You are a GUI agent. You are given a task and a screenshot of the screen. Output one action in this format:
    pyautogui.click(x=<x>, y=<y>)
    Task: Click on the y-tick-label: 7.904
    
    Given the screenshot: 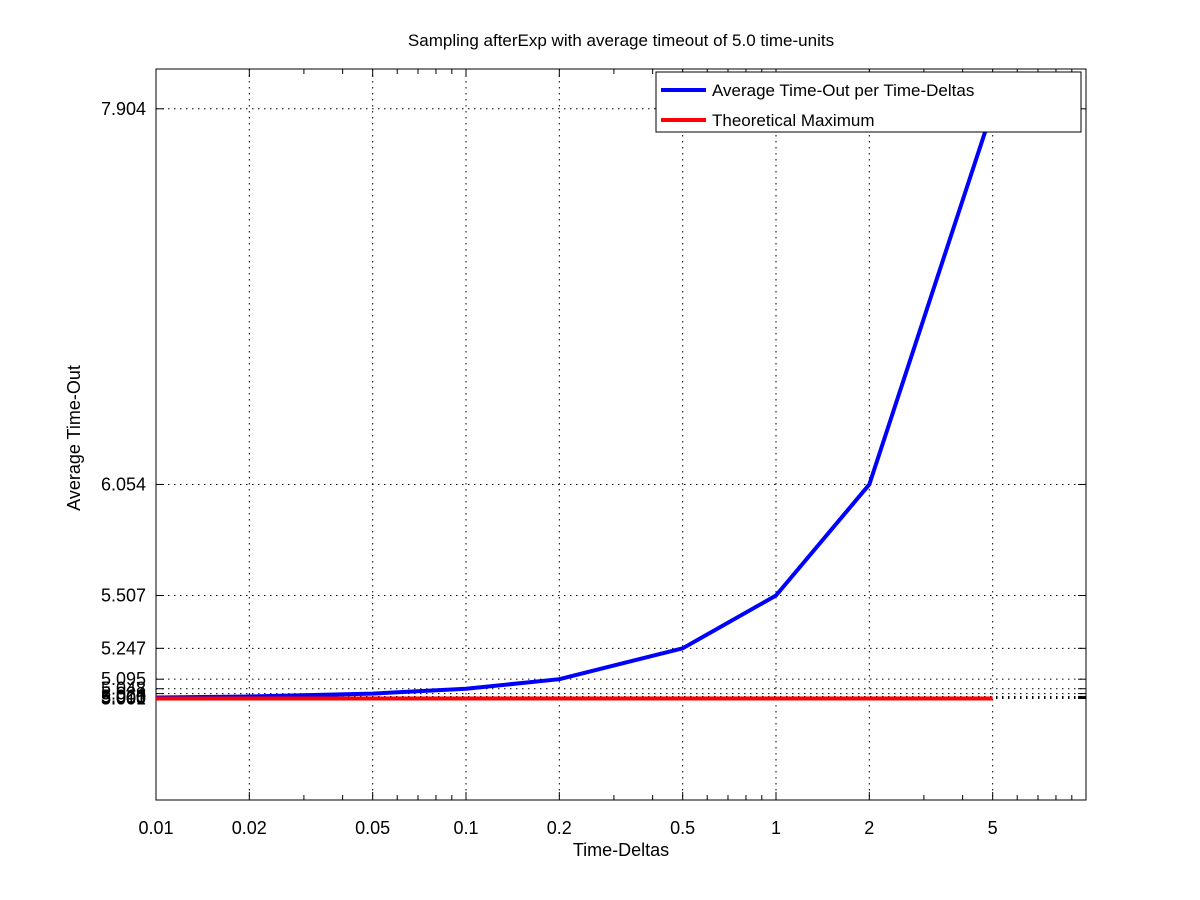 What is the action you would take?
    pyautogui.click(x=123, y=109)
    